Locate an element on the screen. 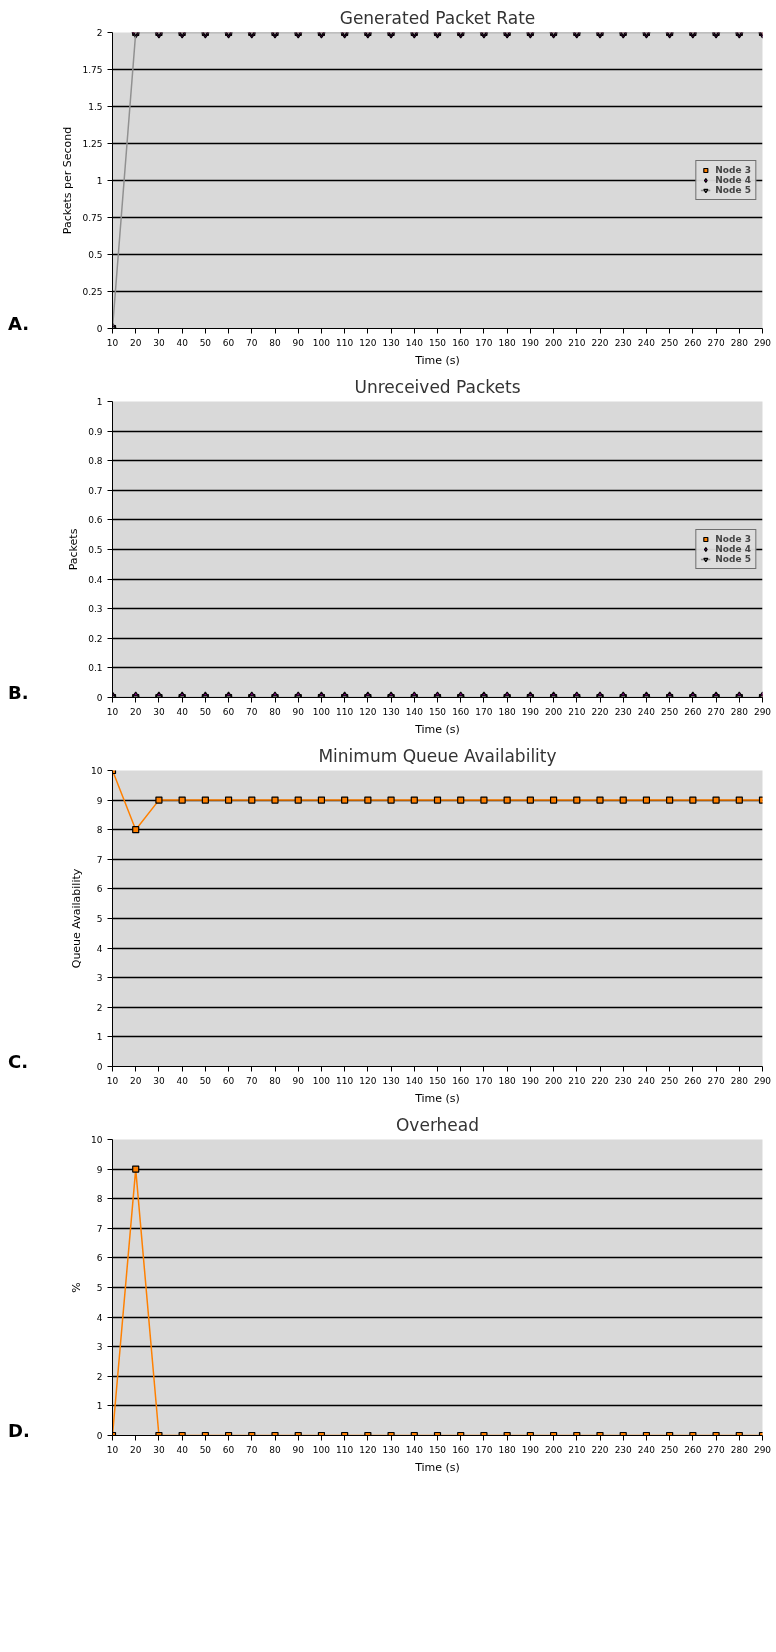 The width and height of the screenshot is (776, 1652). legend-label: Node 5 is located at coordinates (733, 190).